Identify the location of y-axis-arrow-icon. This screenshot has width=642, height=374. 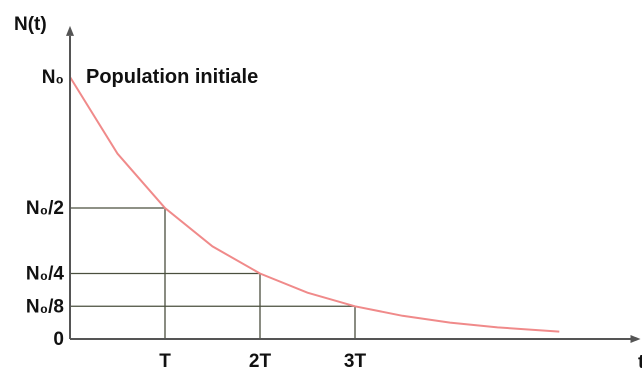
(70, 30).